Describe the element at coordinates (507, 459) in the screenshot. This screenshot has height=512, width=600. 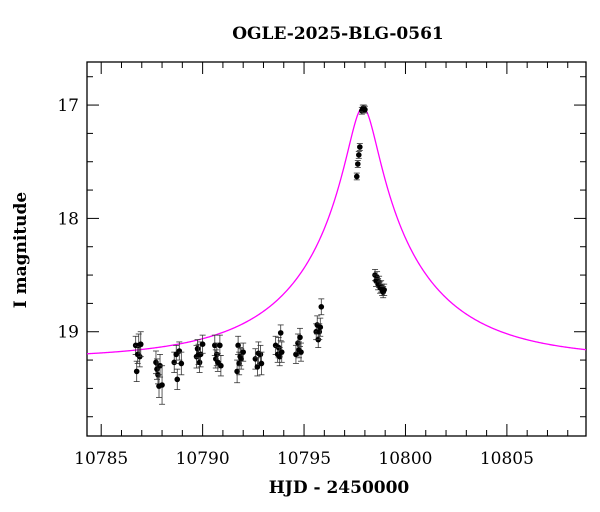
I see `x-tick-label: 10805` at that location.